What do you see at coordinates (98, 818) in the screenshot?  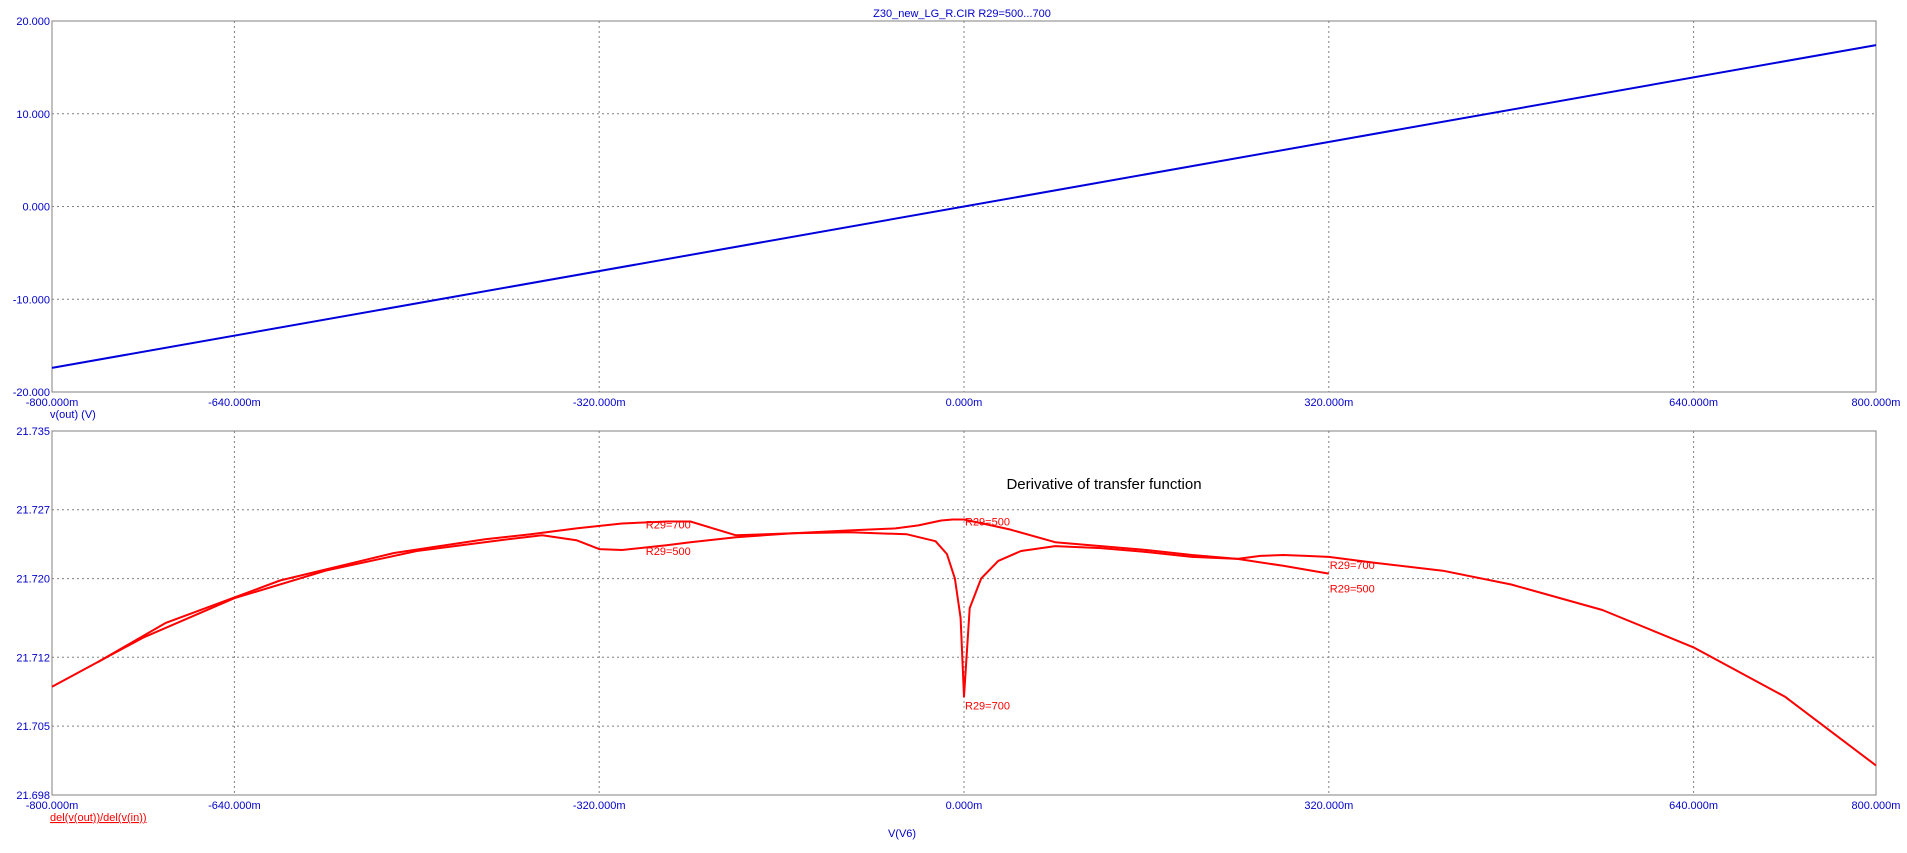 I see `bottom-y-axis-label: del(v(out))/del(v(in))` at bounding box center [98, 818].